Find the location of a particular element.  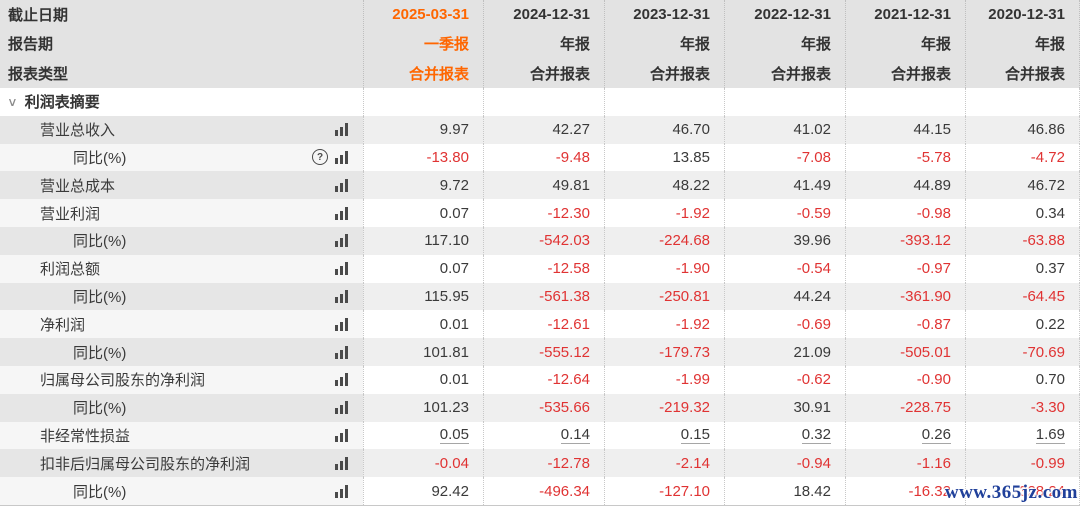

chevron-down-icon is located at coordinates (12, 102).